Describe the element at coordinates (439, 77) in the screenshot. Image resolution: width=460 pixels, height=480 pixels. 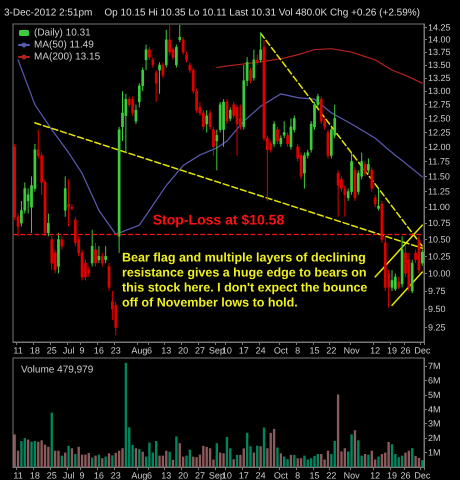
I see `y-tick-label: 13.25` at that location.